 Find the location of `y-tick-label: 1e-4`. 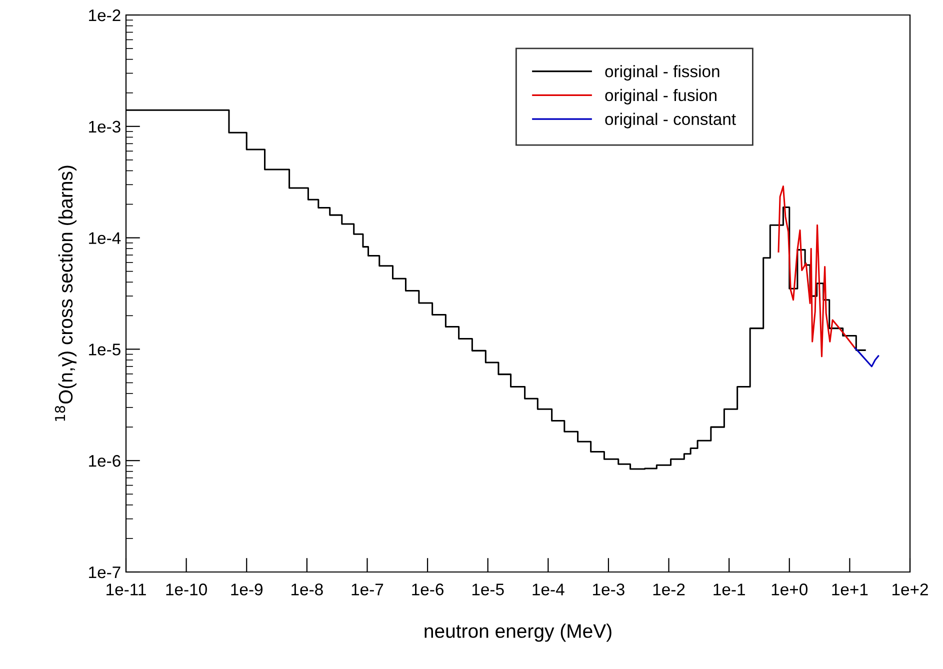

y-tick-label: 1e-4 is located at coordinates (105, 238).